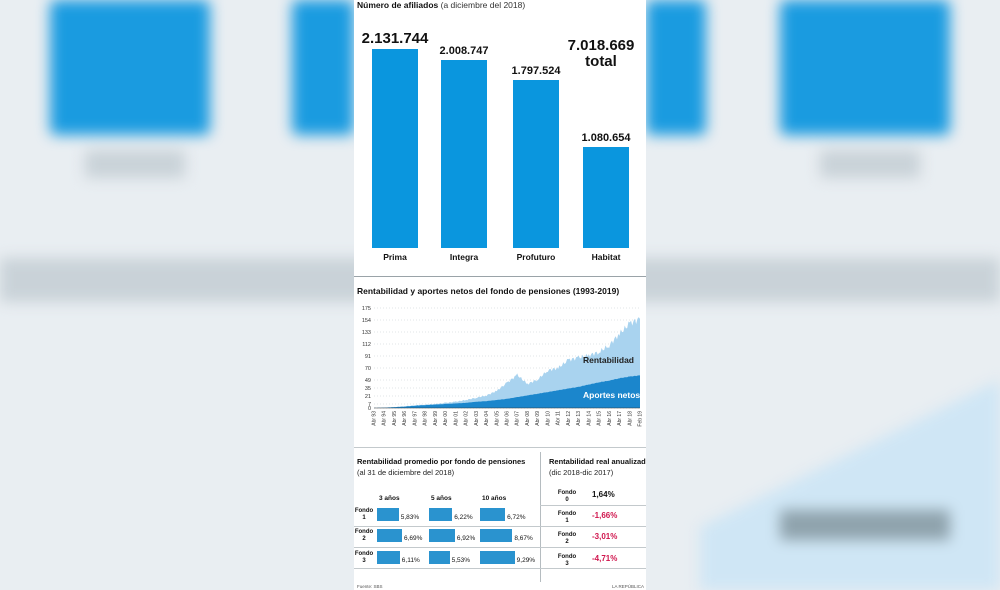  What do you see at coordinates (461, 560) in the screenshot?
I see `avg-return-value: 5,53%` at bounding box center [461, 560].